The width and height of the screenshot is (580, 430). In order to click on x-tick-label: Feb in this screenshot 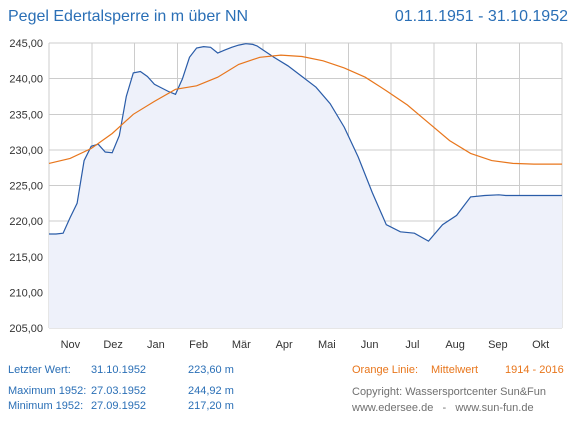, I will do `click(198, 345)`.